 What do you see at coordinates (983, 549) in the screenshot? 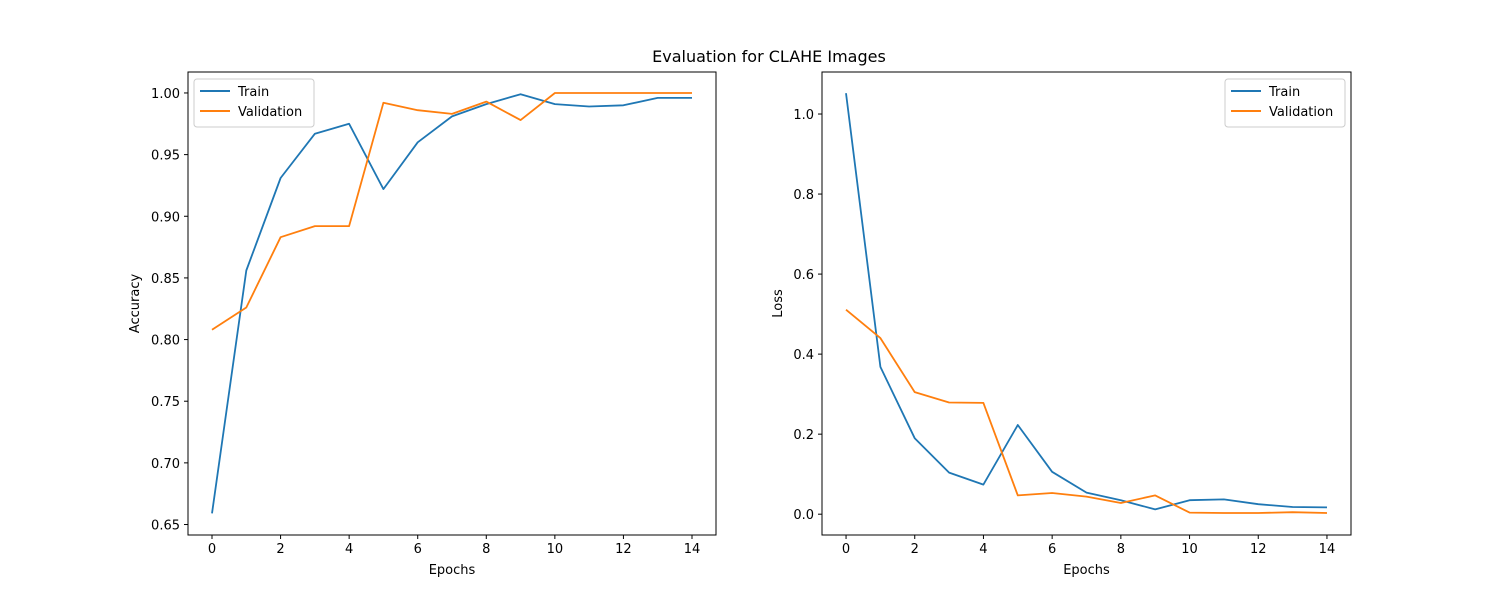
I see `loss-x-tick-label: 4` at bounding box center [983, 549].